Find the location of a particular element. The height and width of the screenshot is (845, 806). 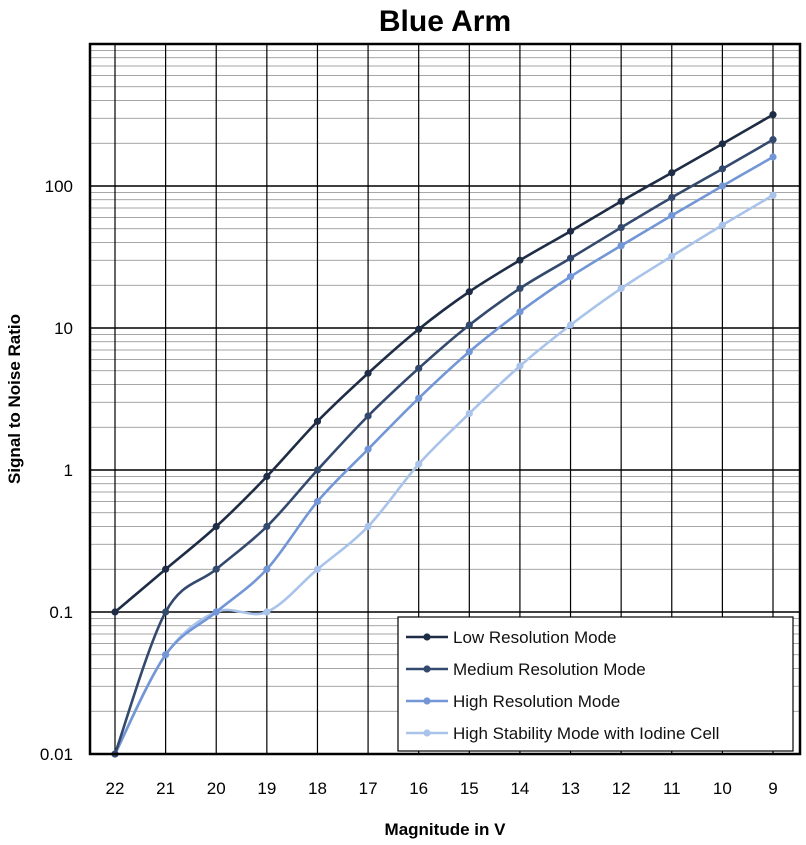

y-tick-labels: 0.01 0.1 1 10 100 is located at coordinates (56, 470).